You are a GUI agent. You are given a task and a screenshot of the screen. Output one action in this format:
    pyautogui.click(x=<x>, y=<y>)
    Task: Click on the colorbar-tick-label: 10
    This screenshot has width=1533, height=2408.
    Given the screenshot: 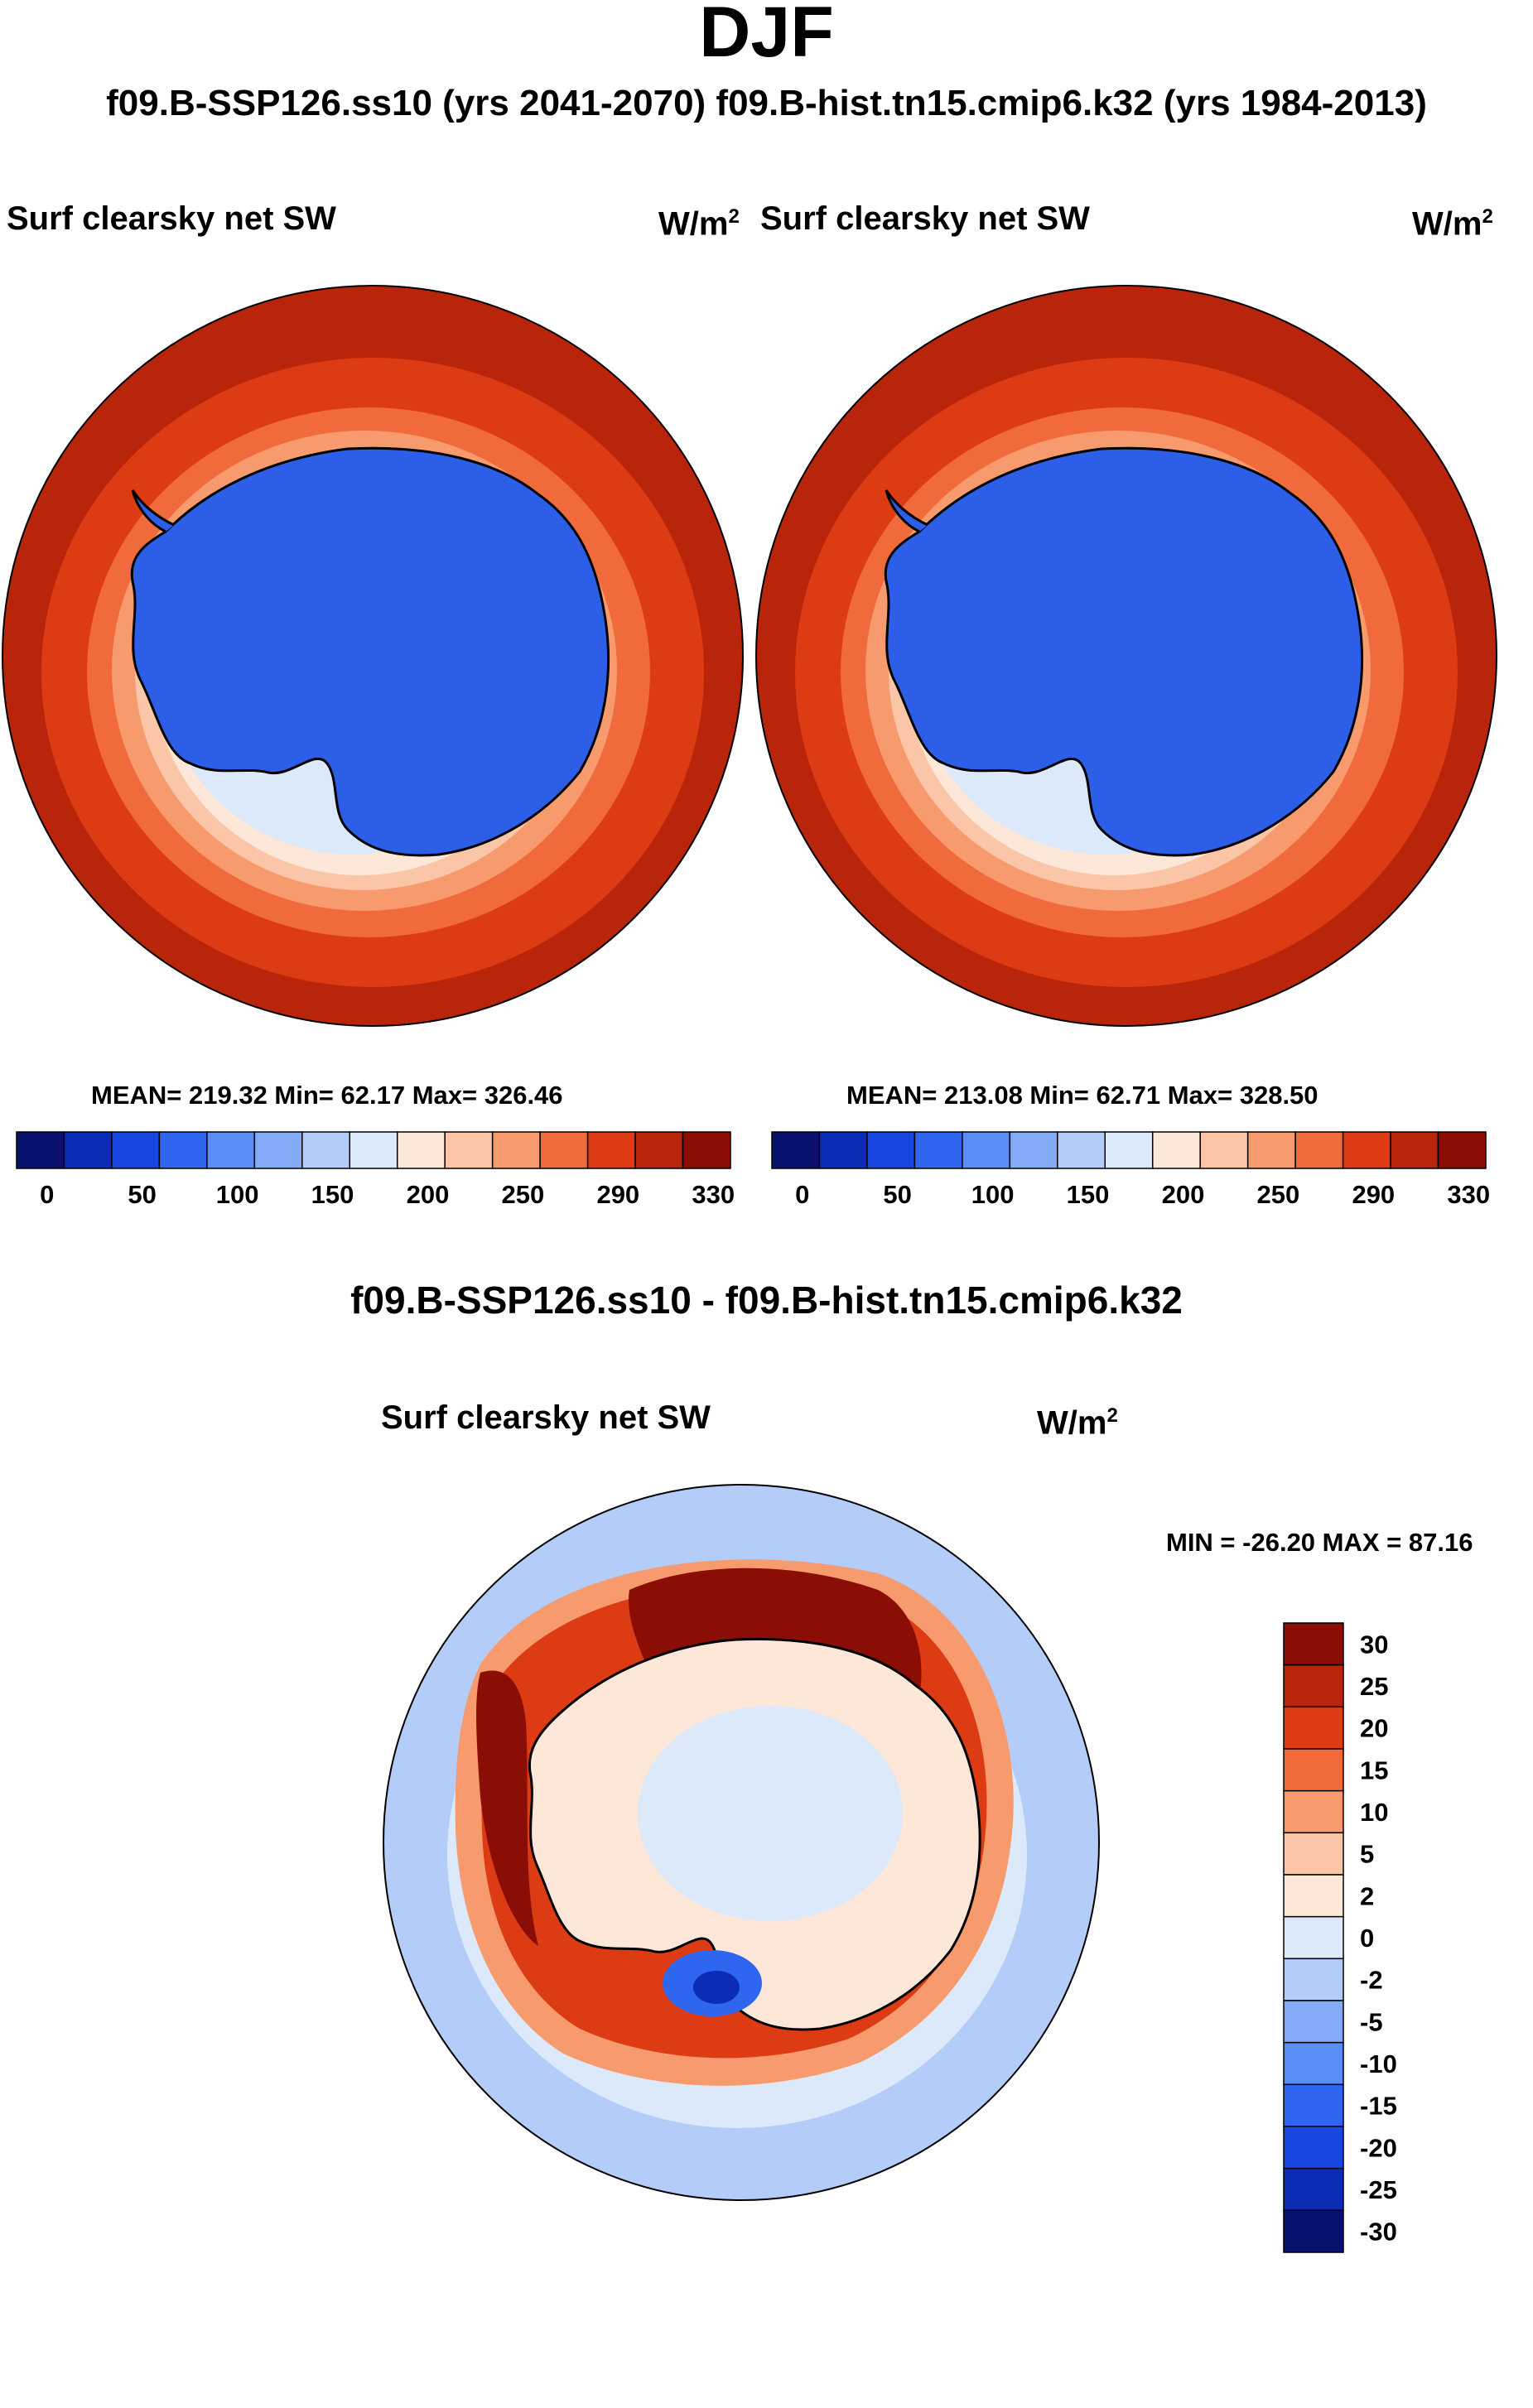 What is the action you would take?
    pyautogui.click(x=1374, y=1812)
    